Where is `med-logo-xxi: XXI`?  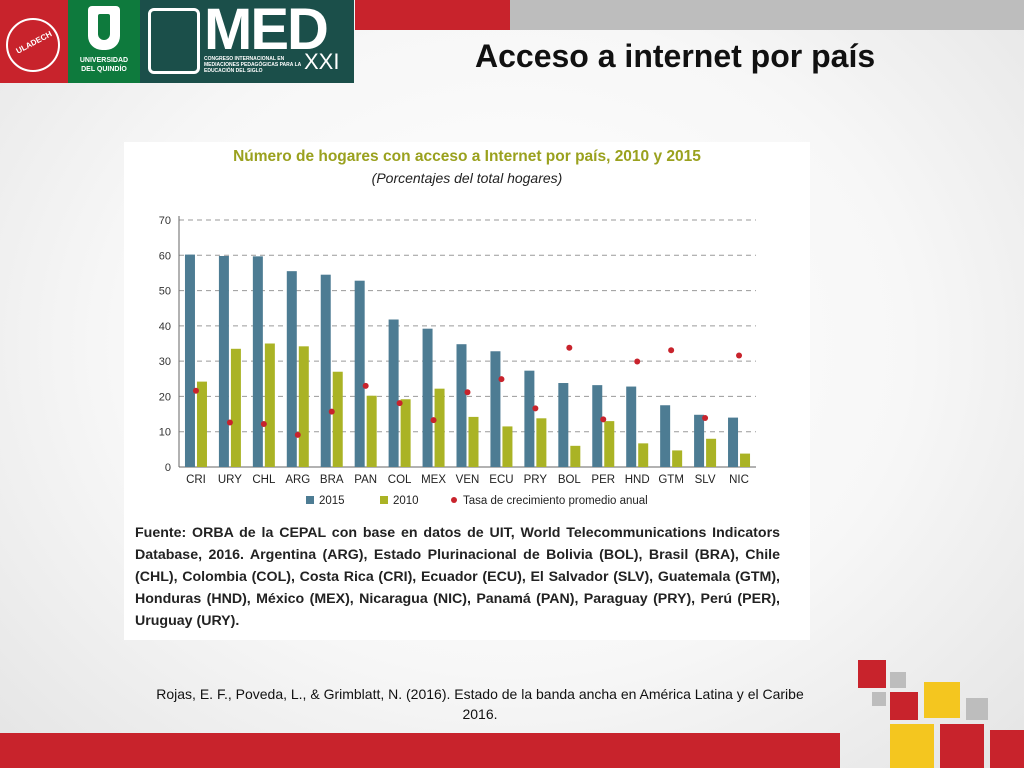
med-logo-xxi: XXI is located at coordinates (322, 61).